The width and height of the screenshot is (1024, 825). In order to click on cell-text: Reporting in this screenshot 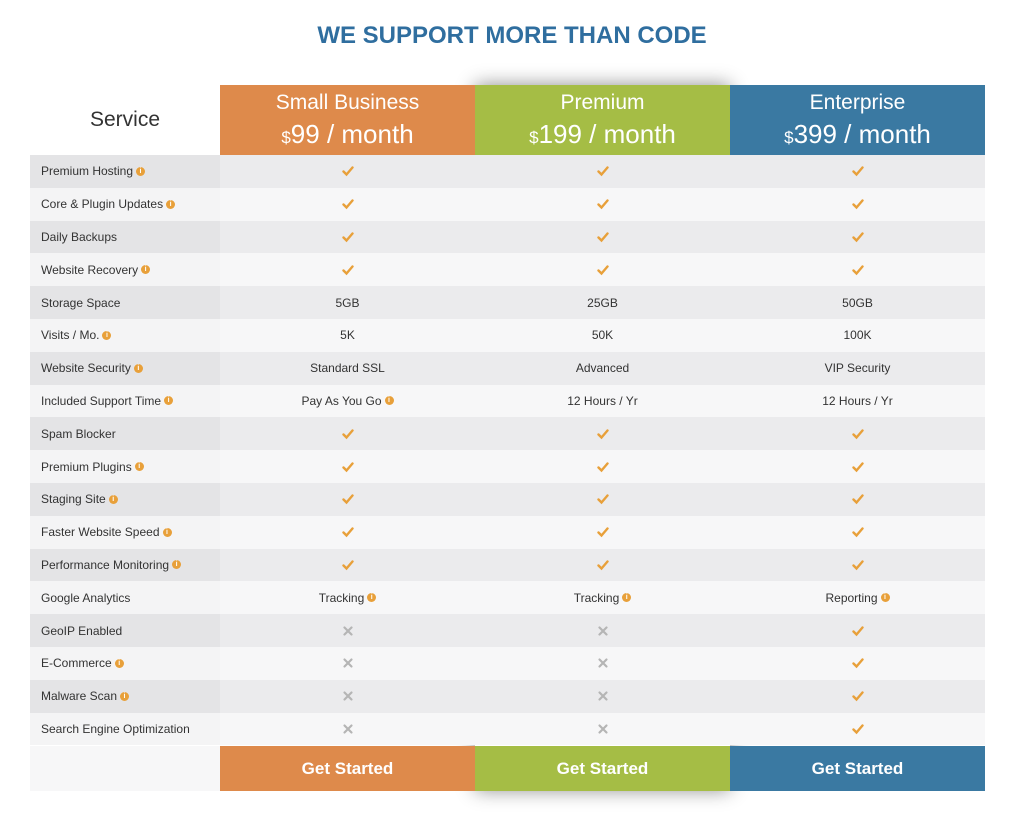, I will do `click(851, 597)`.